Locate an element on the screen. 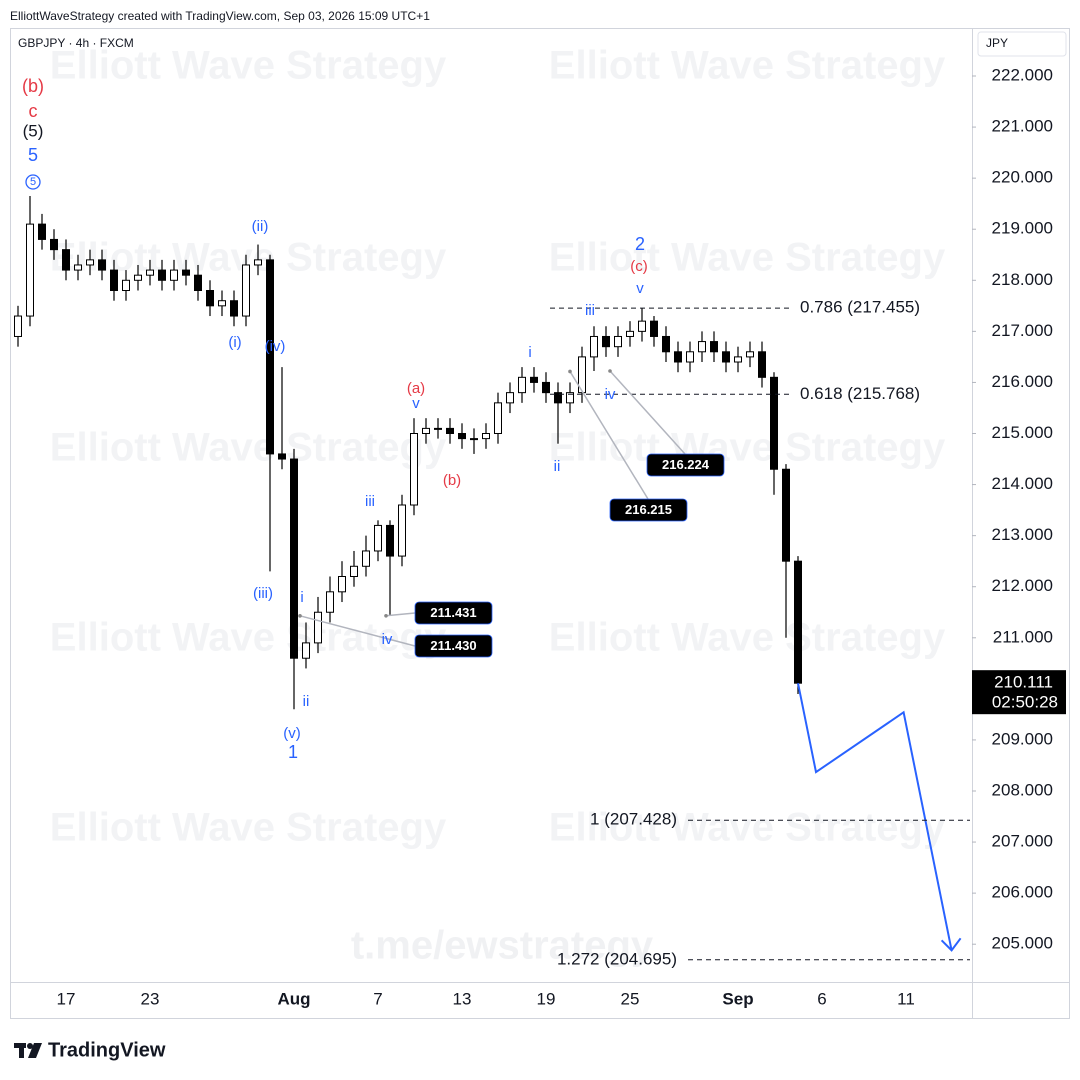  x-tick-label: 7 is located at coordinates (377, 998).